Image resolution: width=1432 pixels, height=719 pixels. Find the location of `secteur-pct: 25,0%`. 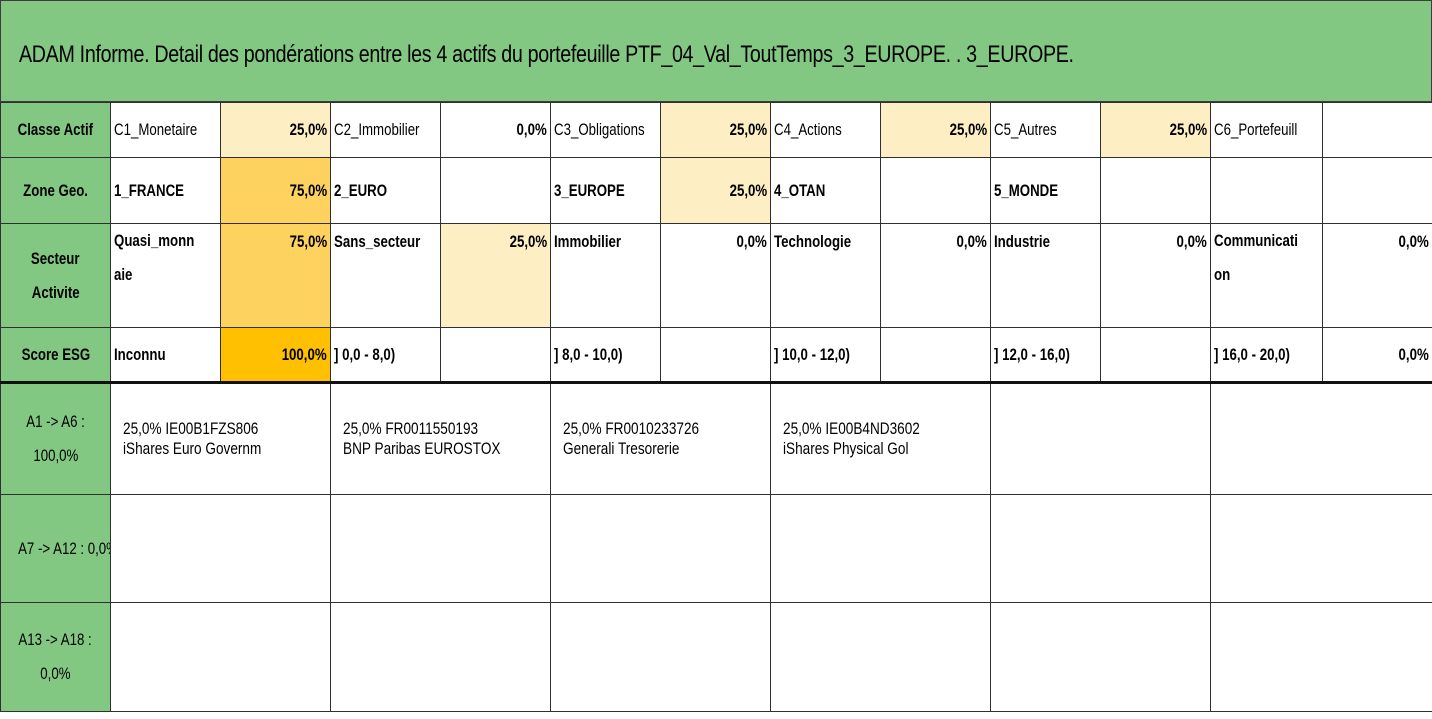

secteur-pct: 25,0% is located at coordinates (495, 275).